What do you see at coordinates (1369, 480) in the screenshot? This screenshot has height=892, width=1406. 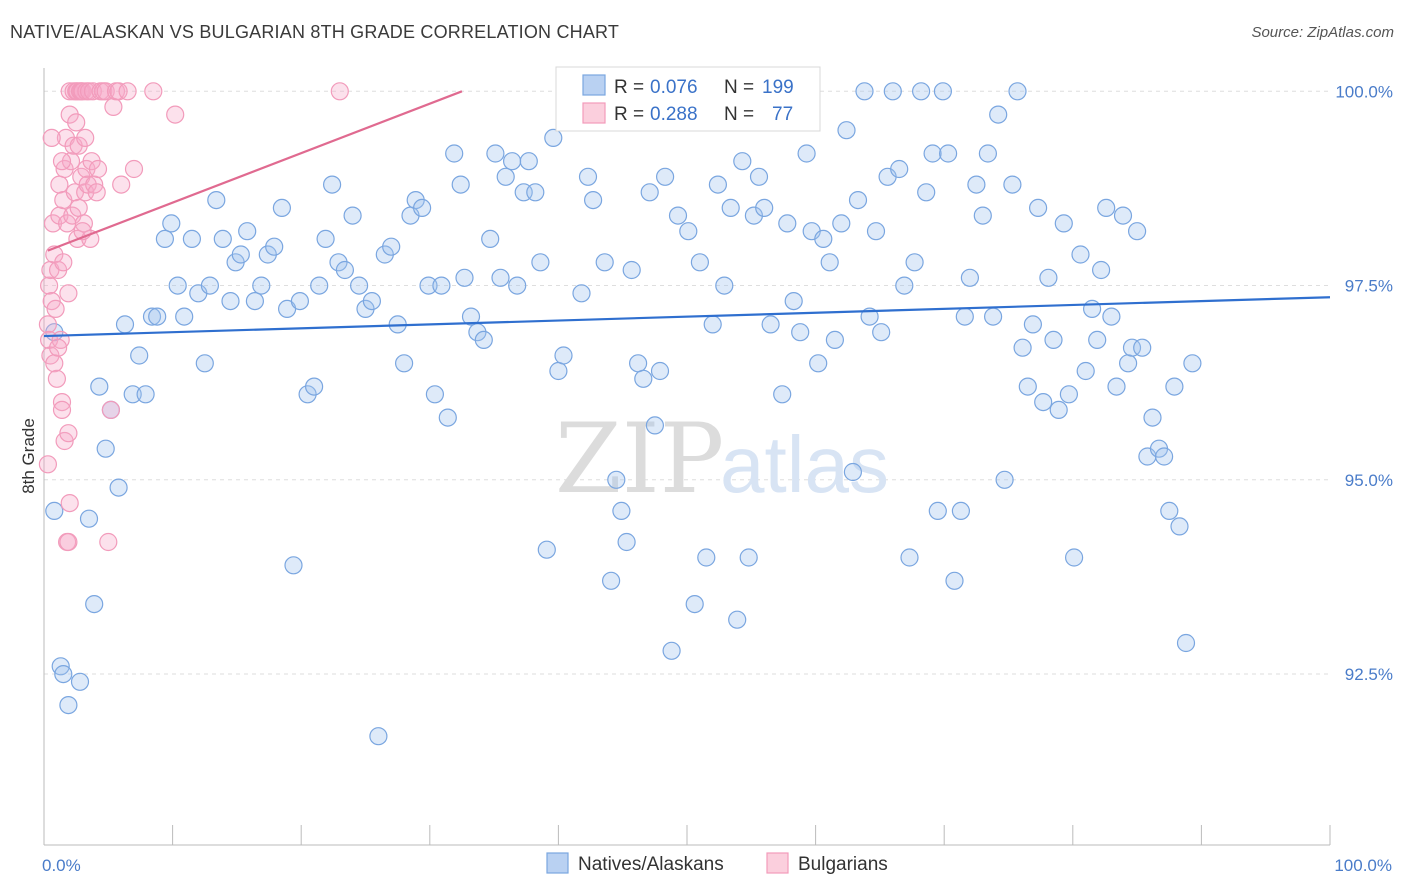 I see `y-tick-label: 95.0%` at bounding box center [1369, 480].